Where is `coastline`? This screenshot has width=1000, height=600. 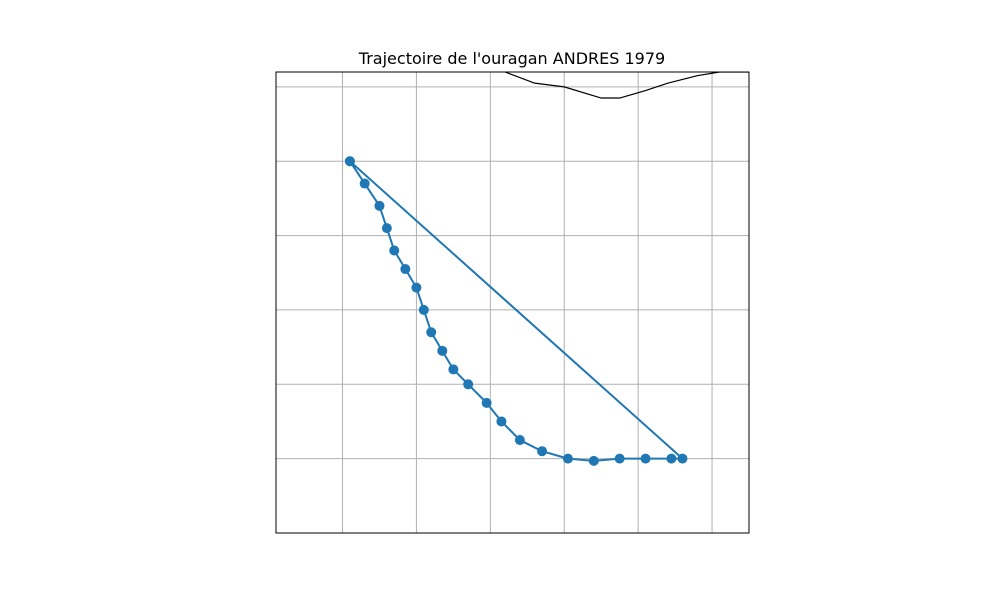 coastline is located at coordinates (626, 85).